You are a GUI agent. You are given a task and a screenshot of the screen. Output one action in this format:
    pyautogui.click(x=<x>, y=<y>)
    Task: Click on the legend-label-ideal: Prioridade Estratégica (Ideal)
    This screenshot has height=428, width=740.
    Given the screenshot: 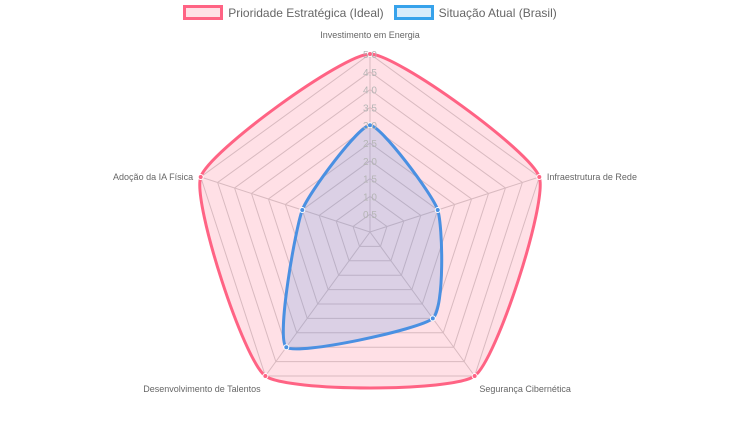 What is the action you would take?
    pyautogui.click(x=306, y=12)
    